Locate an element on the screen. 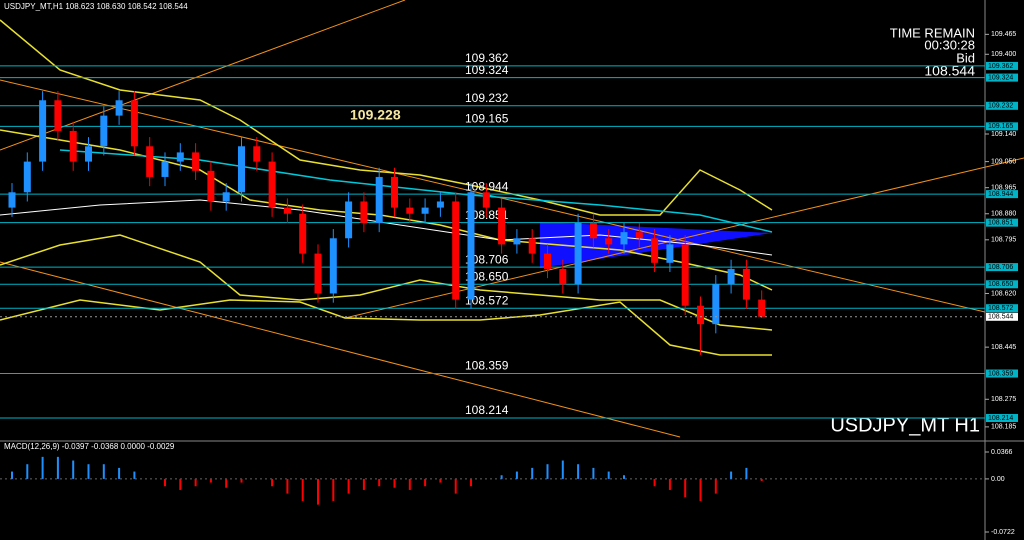 This screenshot has height=540, width=1024. level-label: 109.362 is located at coordinates (487, 58).